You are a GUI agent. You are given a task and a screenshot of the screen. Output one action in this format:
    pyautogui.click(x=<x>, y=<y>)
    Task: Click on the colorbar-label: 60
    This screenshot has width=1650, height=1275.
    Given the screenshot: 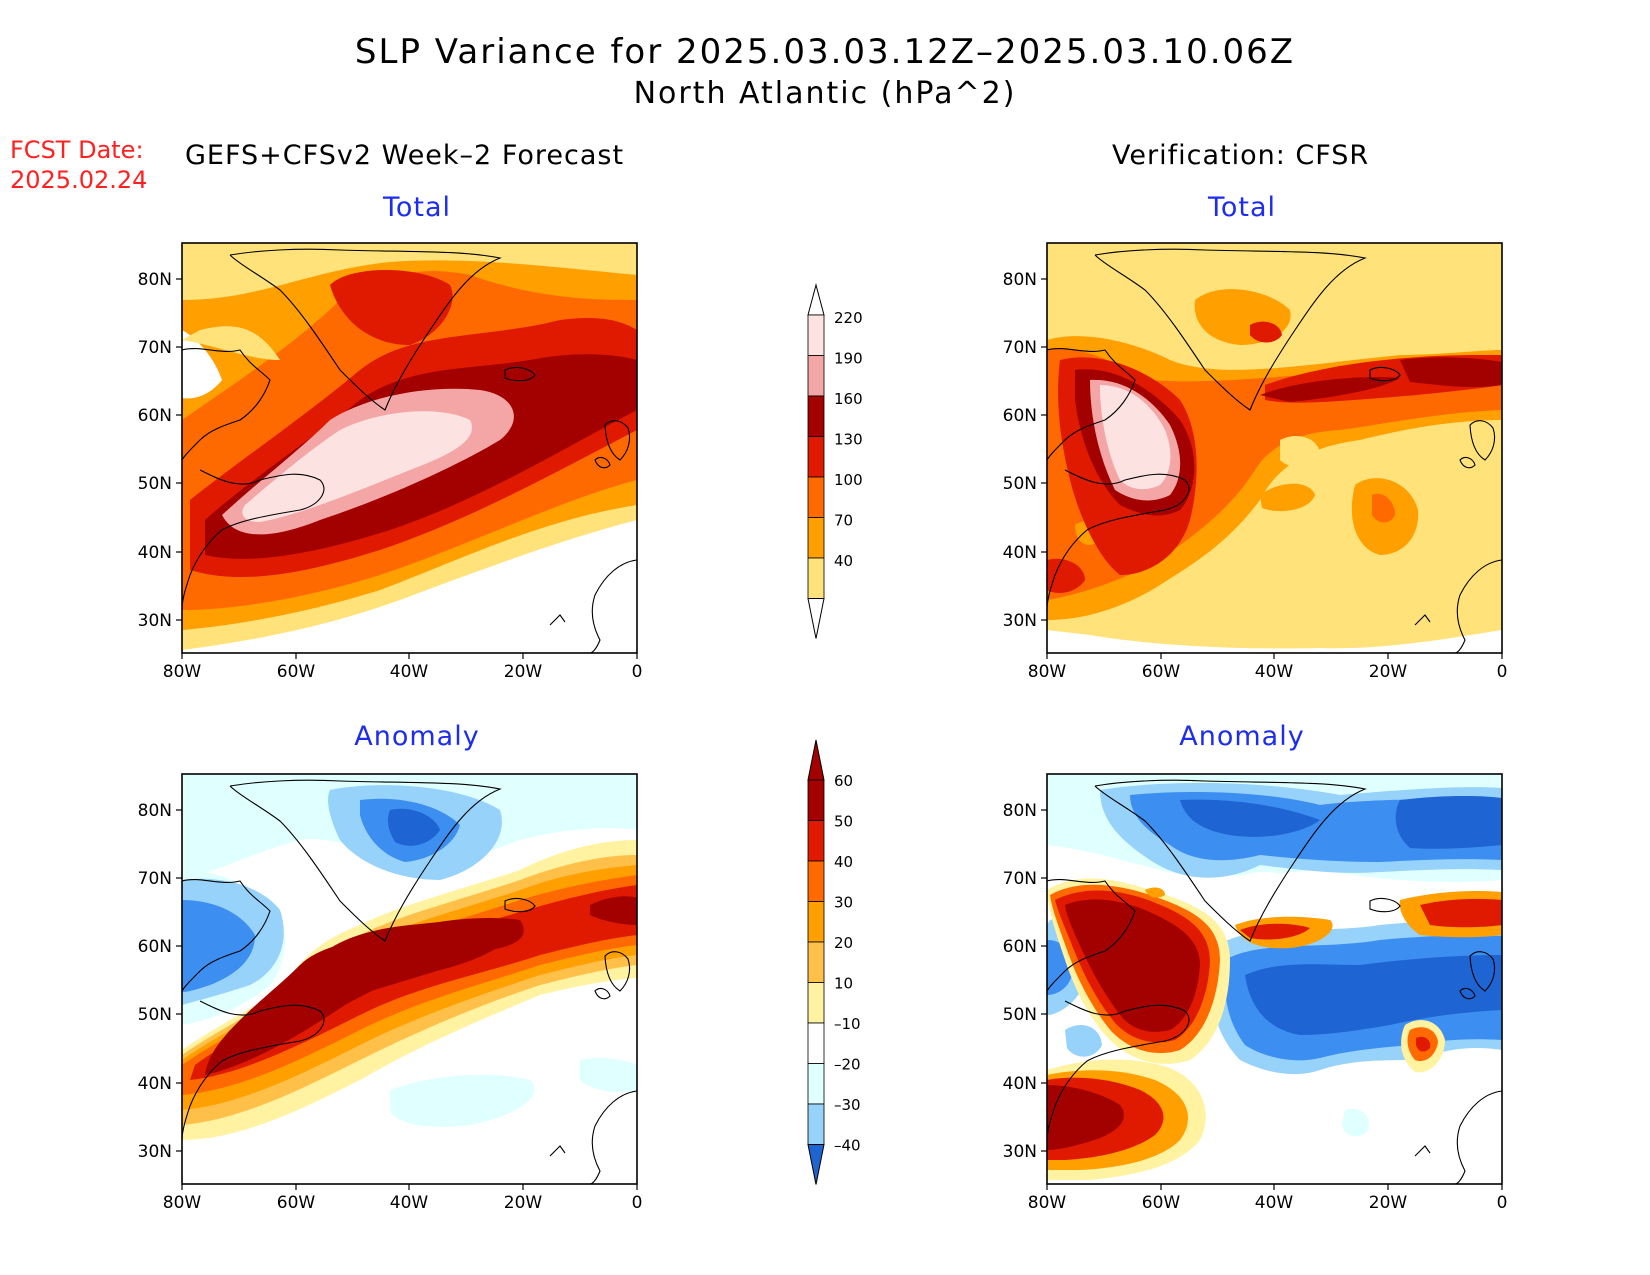 What is the action you would take?
    pyautogui.click(x=843, y=781)
    